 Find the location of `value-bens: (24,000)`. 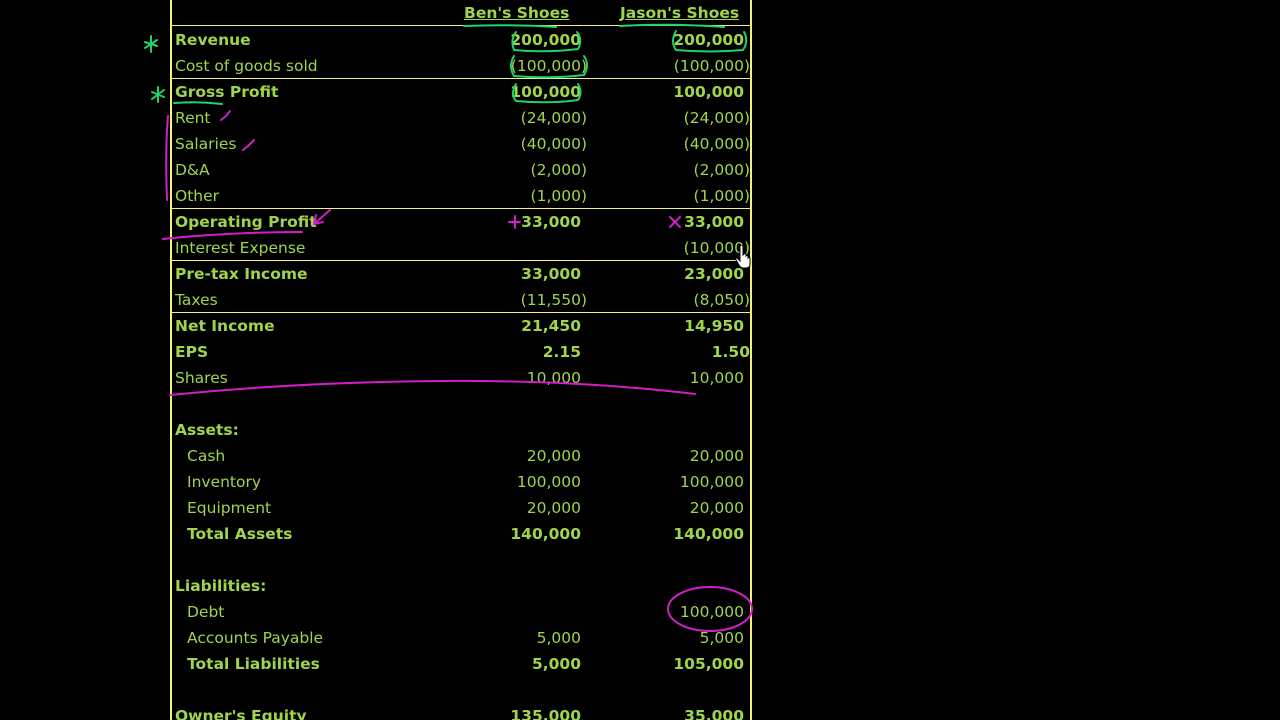

value-bens: (24,000) is located at coordinates (553, 118).